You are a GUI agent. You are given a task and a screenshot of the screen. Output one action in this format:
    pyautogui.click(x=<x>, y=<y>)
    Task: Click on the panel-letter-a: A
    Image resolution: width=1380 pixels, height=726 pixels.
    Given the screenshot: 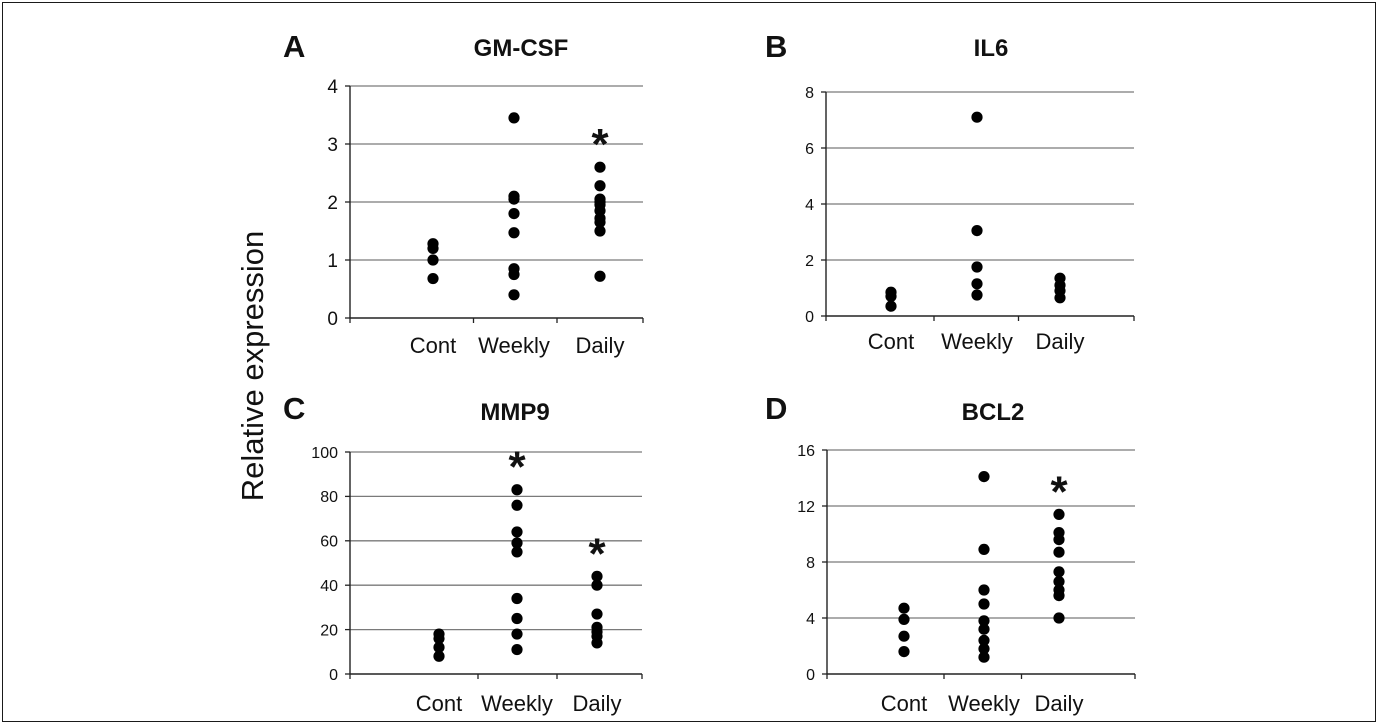 What is the action you would take?
    pyautogui.click(x=294, y=46)
    